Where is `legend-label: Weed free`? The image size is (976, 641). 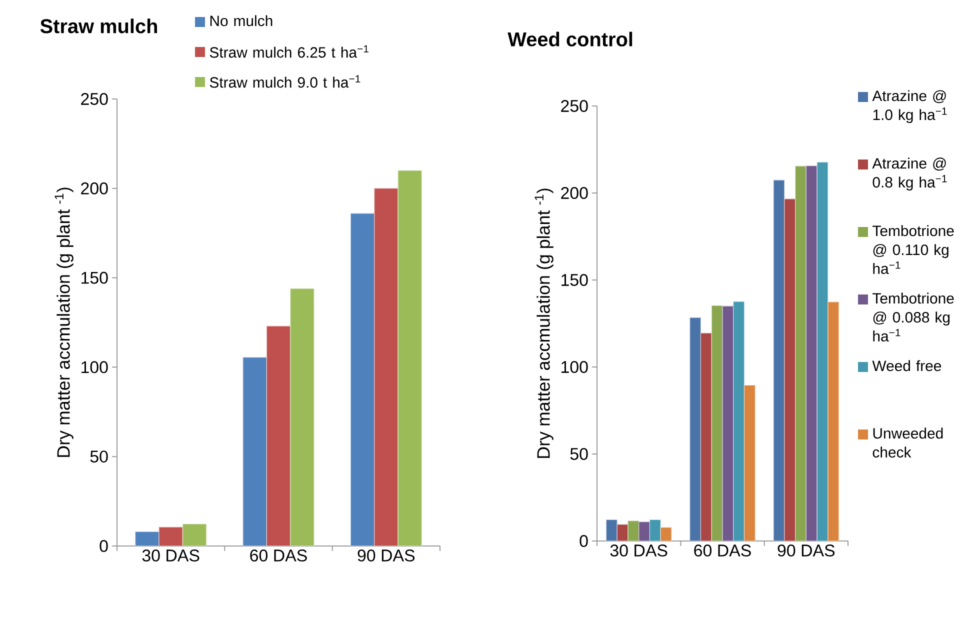
legend-label: Weed free is located at coordinates (907, 366).